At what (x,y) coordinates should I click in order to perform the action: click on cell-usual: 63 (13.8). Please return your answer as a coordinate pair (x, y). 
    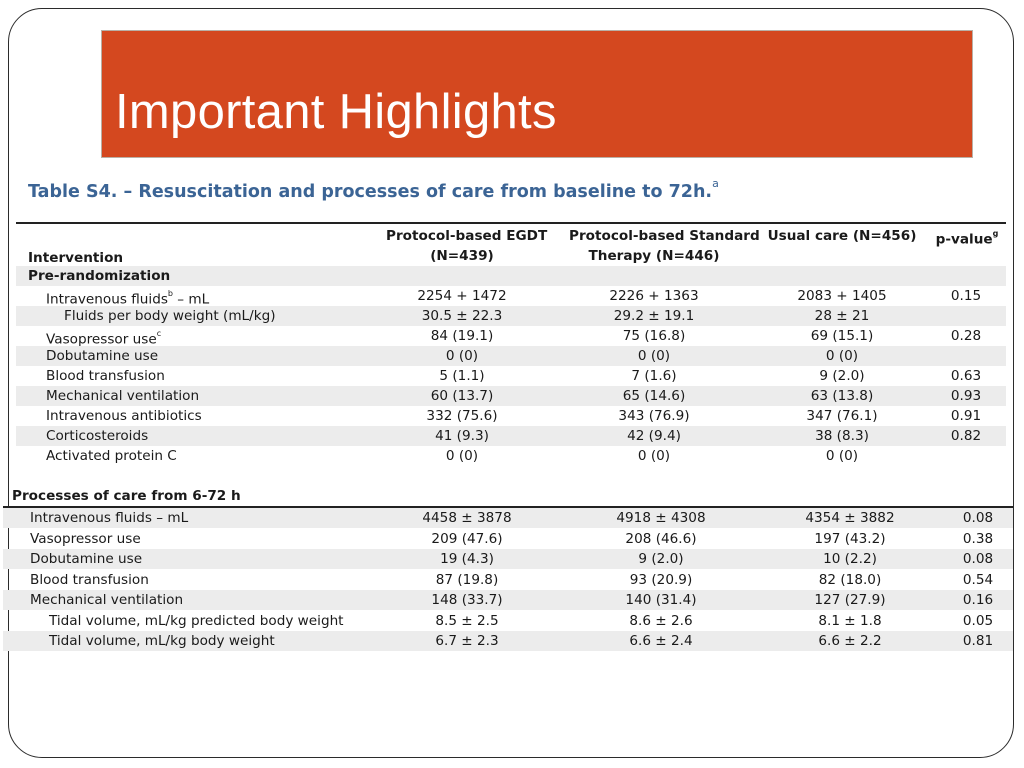
    Looking at the image, I should click on (842, 396).